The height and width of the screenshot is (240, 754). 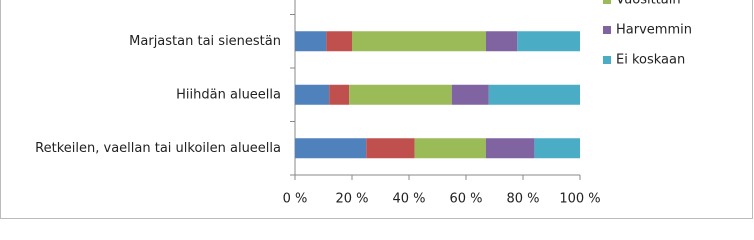 What do you see at coordinates (648, 4) in the screenshot?
I see `legend-label: Vuosittain` at bounding box center [648, 4].